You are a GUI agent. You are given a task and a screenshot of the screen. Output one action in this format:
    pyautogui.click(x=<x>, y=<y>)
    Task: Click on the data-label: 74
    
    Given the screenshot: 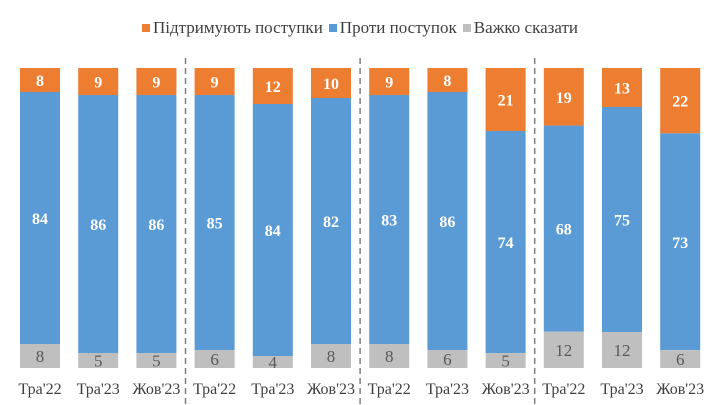 What is the action you would take?
    pyautogui.click(x=506, y=243)
    